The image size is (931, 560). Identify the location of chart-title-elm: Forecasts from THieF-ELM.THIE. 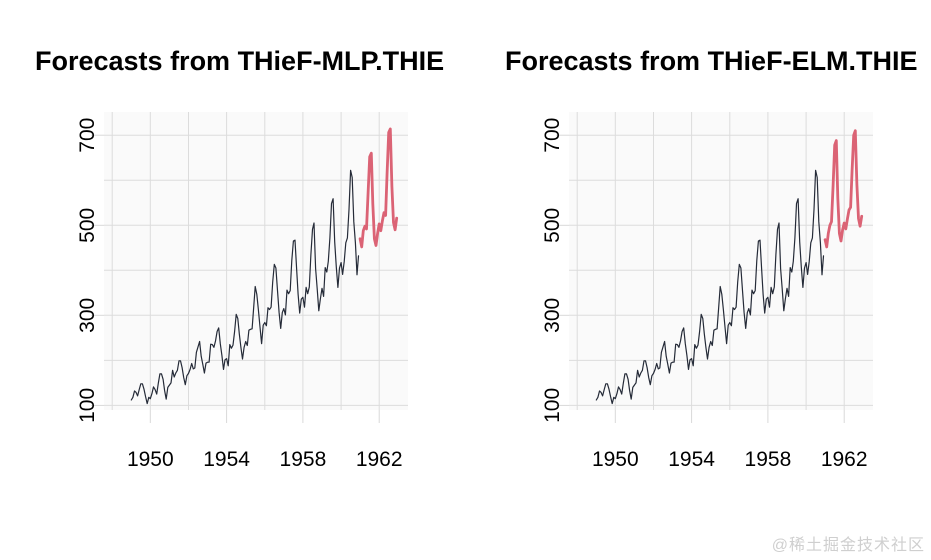
(711, 61).